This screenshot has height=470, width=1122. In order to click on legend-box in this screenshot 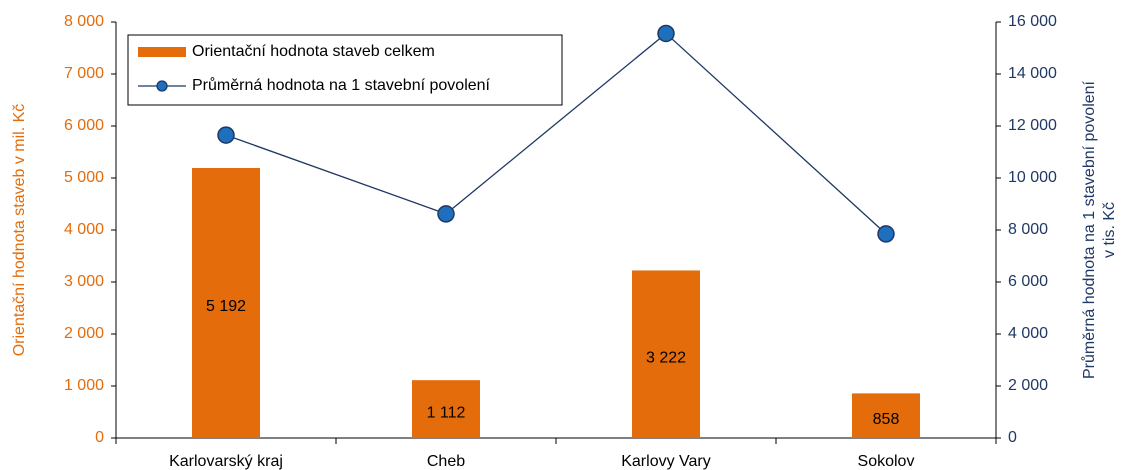, I will do `click(345, 70)`.